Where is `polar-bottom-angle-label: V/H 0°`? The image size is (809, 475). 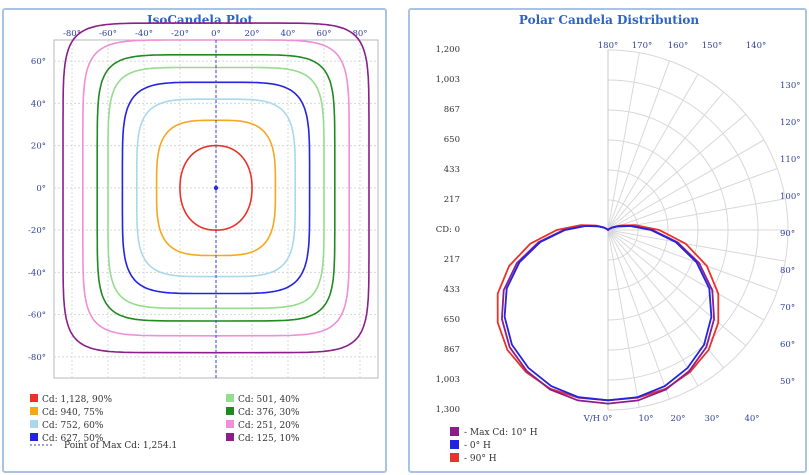
polar-bottom-angle-label: V/H 0° is located at coordinates (598, 419).